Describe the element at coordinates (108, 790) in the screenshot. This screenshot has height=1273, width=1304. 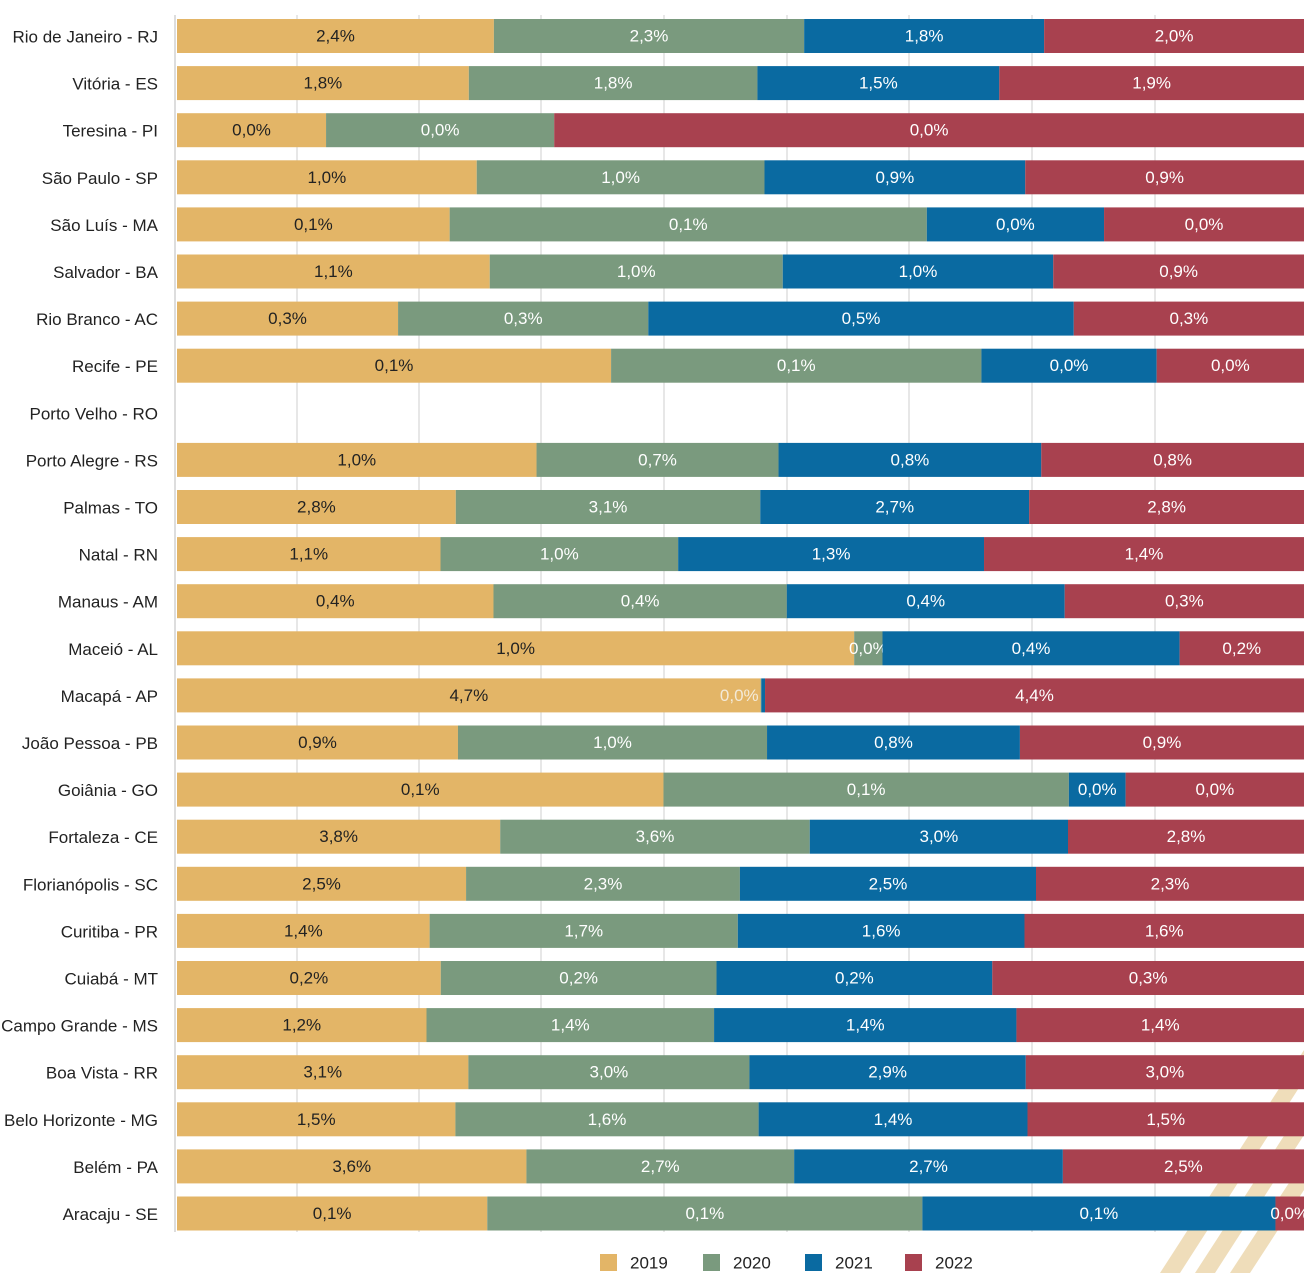
I see `category-label: Goiânia - GO` at that location.